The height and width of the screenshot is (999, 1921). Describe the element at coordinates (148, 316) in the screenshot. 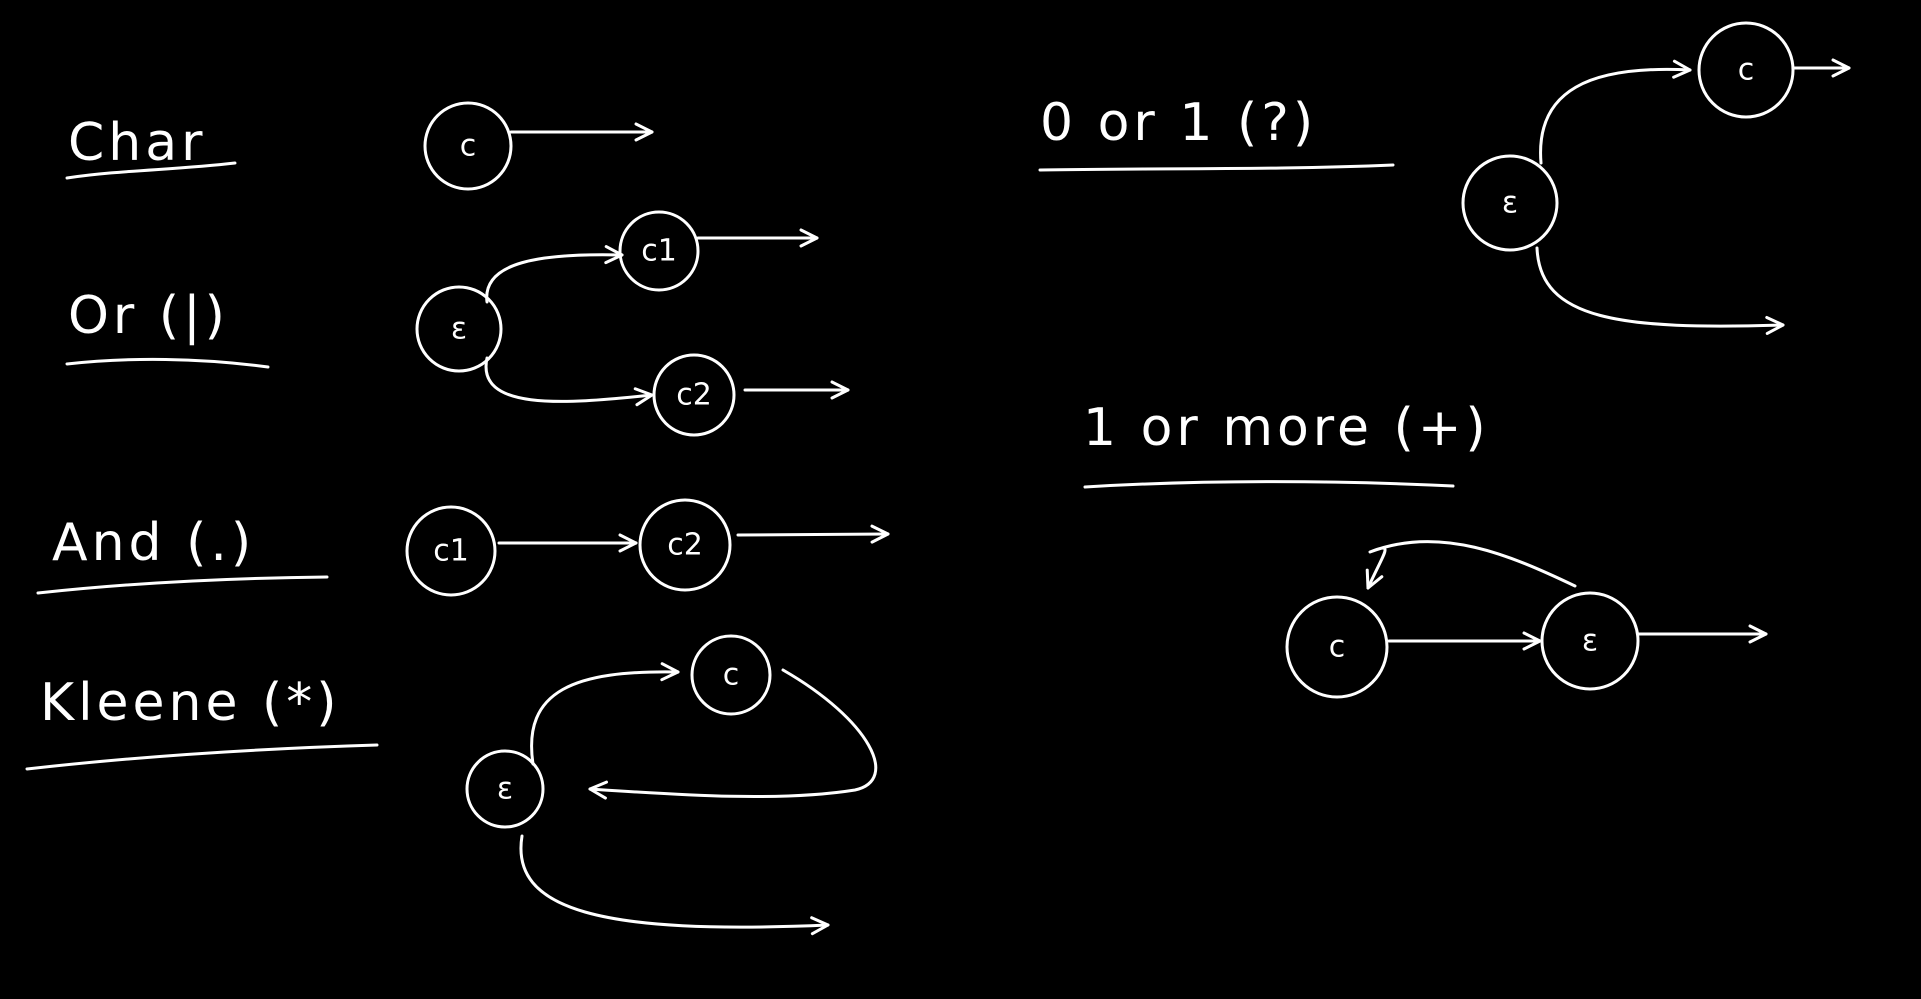

I see `label-or: Or (|)` at that location.